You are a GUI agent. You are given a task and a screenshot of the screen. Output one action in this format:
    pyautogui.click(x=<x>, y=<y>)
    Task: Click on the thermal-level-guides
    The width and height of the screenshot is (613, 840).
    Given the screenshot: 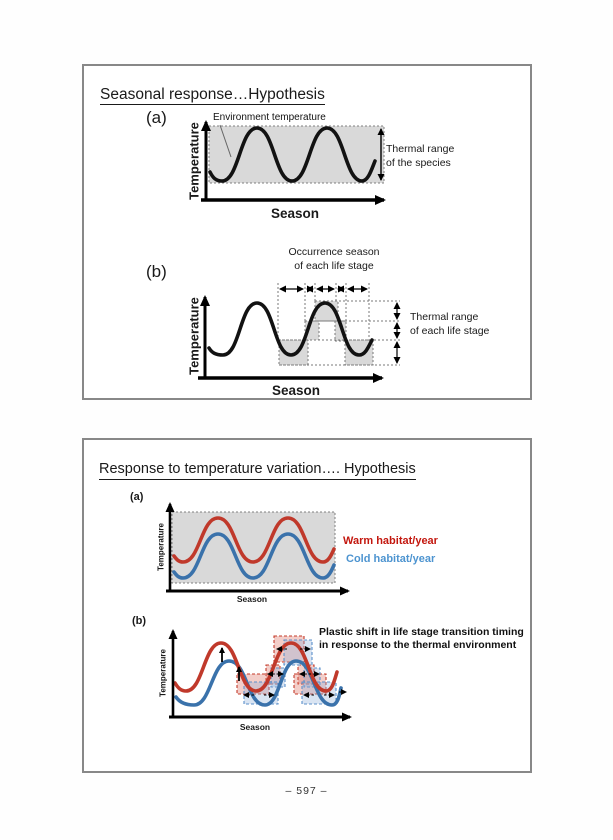 What is the action you would take?
    pyautogui.click(x=339, y=333)
    